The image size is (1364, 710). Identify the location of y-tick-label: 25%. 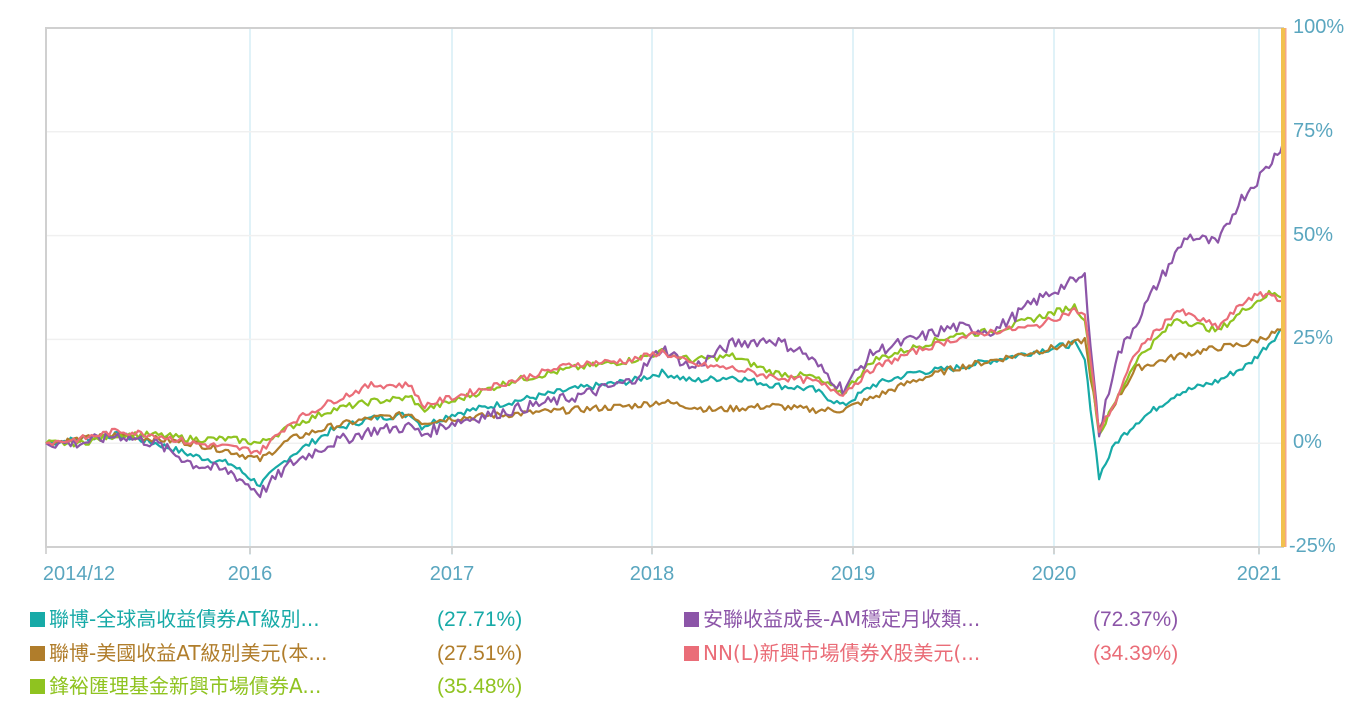
(1313, 338).